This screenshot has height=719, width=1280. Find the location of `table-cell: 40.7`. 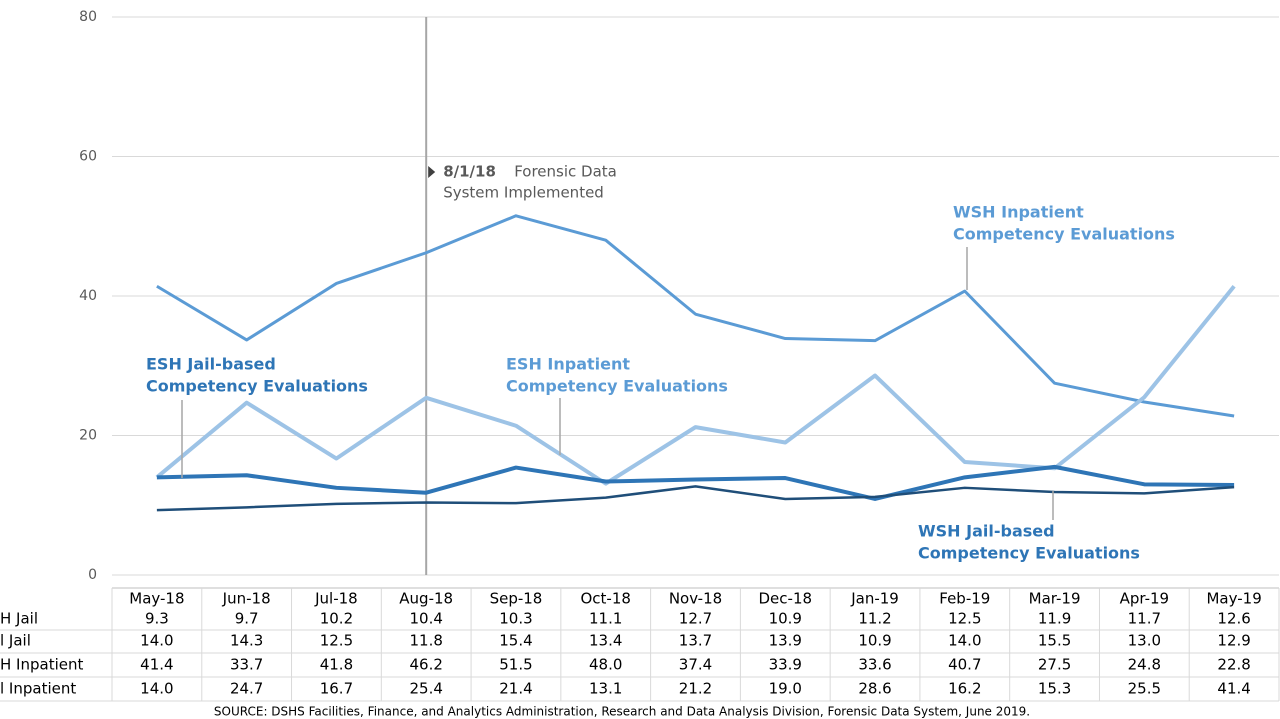

table-cell: 40.7 is located at coordinates (964, 665).